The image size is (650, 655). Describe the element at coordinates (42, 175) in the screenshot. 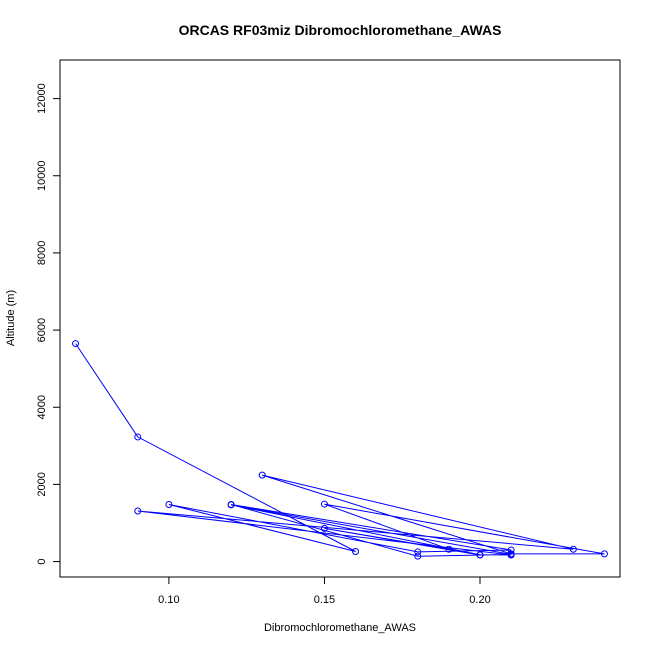

I see `y-tick-label: 10000` at that location.